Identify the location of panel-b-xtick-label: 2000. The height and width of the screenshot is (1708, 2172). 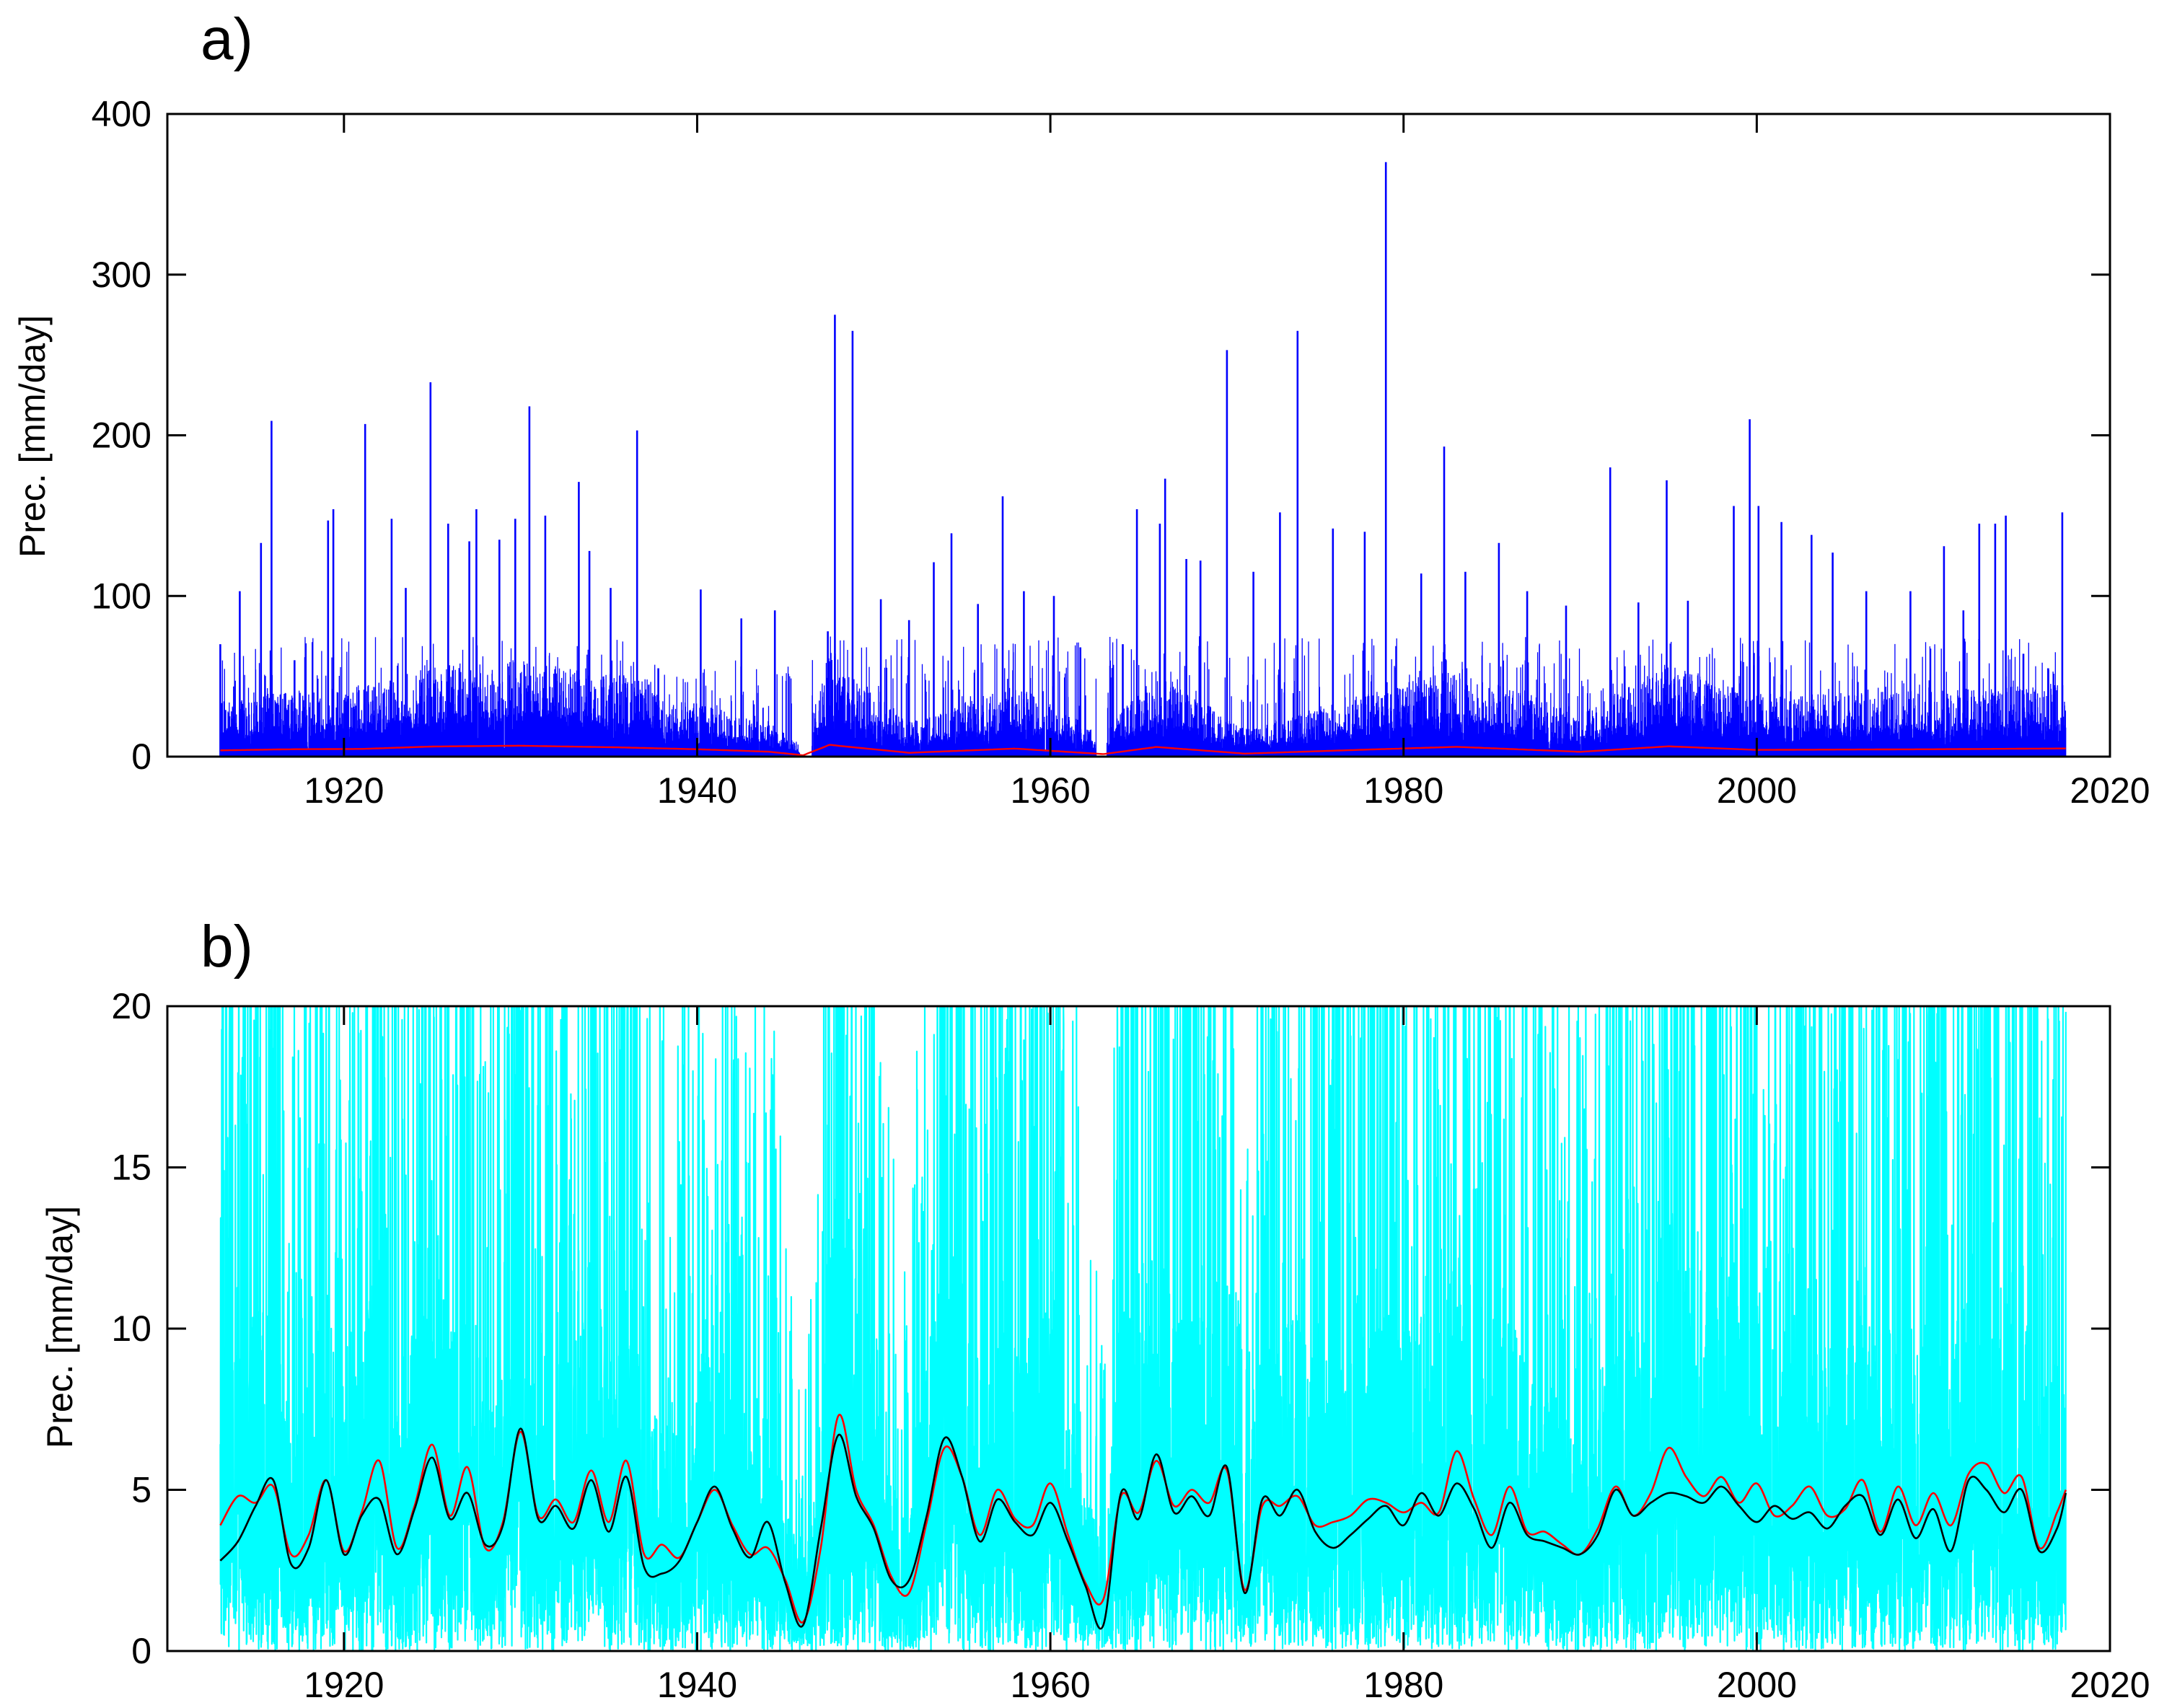
(1757, 1685).